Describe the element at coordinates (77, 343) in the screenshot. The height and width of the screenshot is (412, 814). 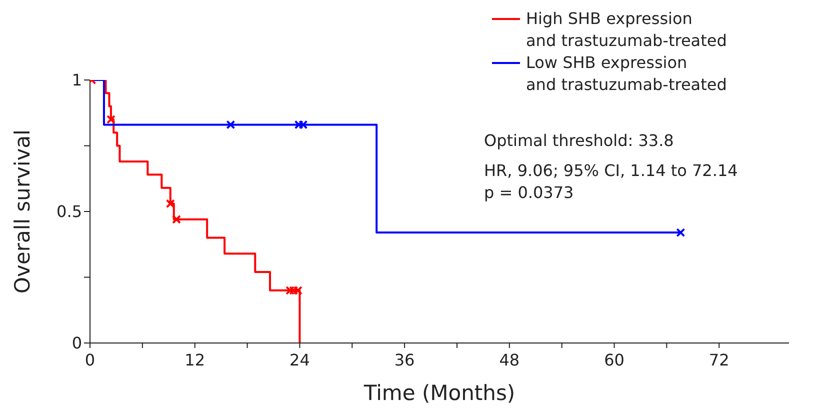
I see `y-tick-label: 0` at that location.